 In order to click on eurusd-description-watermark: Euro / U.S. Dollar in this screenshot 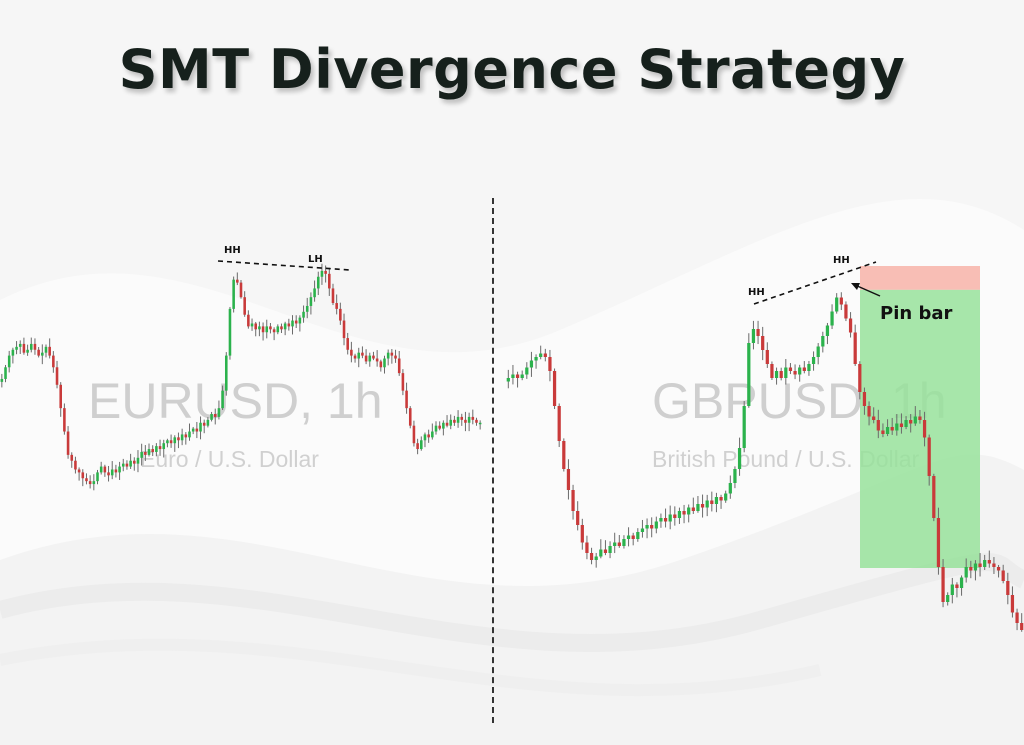, I will do `click(229, 459)`.